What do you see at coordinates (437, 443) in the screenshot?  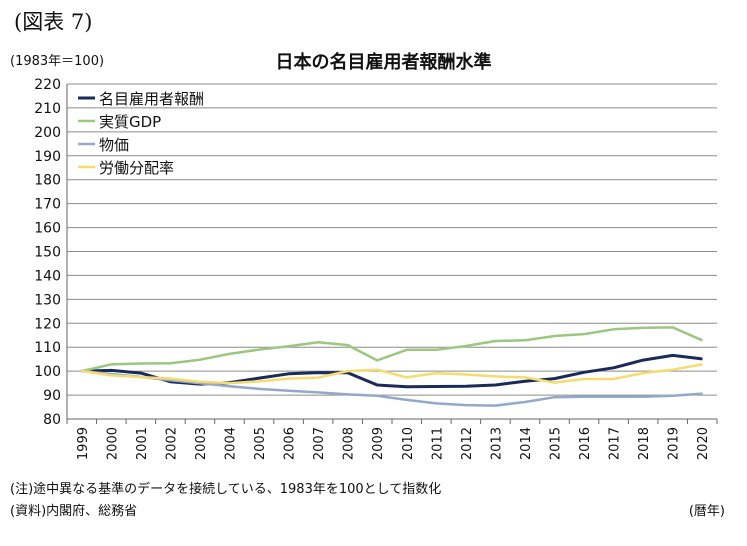 I see `x-tick-label: 2011` at bounding box center [437, 443].